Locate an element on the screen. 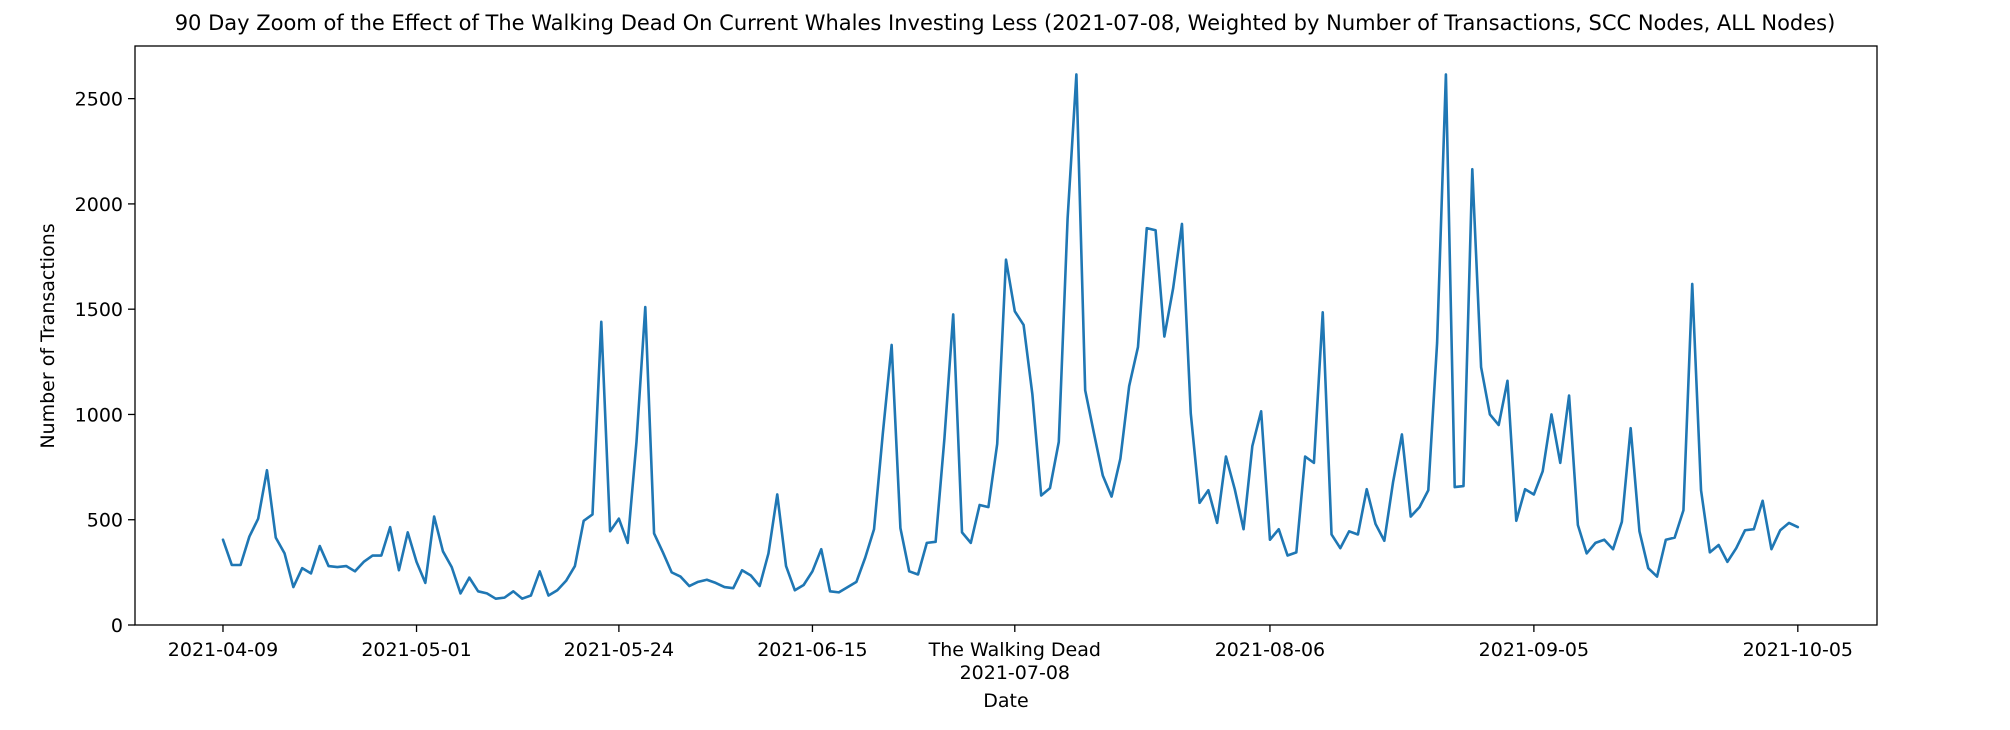 This screenshot has width=2010, height=730. y-tick-label: 1000 is located at coordinates (99, 415).